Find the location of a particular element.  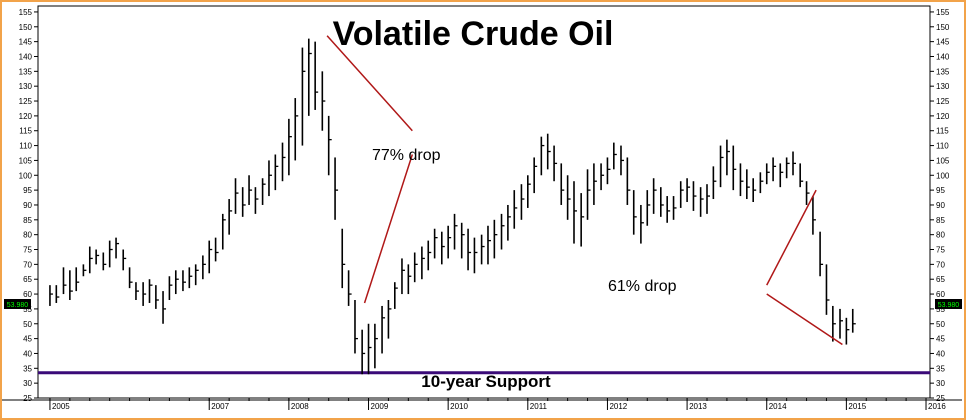

left-tick-label: 75 is located at coordinates (27, 250).